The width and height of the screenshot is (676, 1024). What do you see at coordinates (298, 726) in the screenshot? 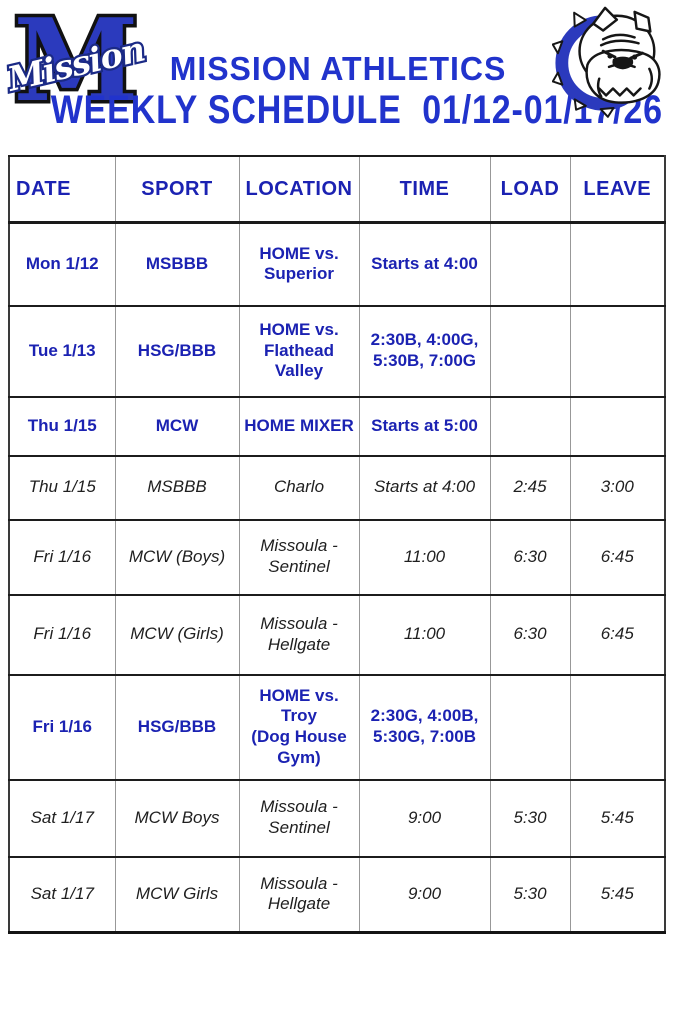
I see `cell-location: HOME vs. Troy (Dog House Gym)` at bounding box center [298, 726].